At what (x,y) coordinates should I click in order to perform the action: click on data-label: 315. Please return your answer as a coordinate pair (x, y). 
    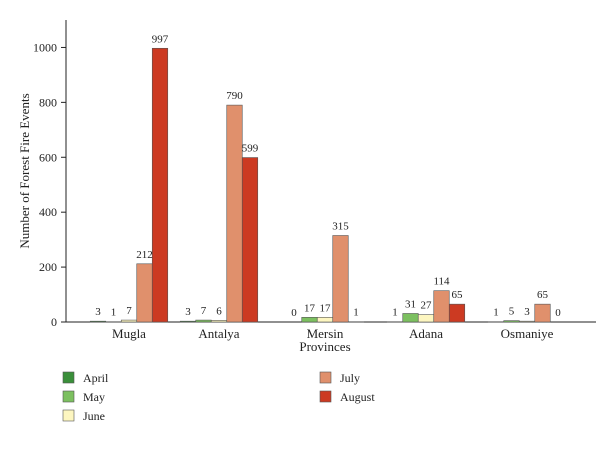
    Looking at the image, I should click on (340, 227).